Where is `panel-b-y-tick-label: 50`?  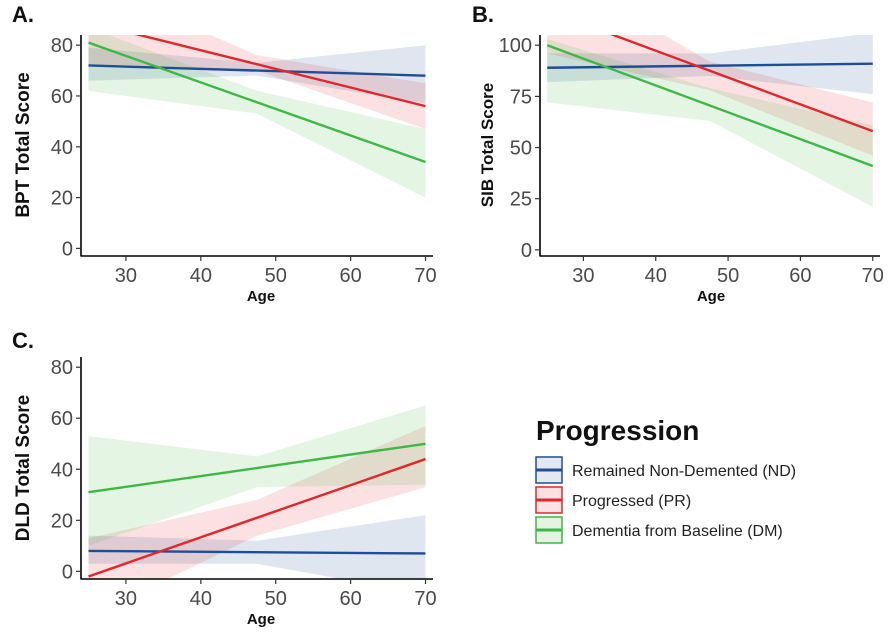 panel-b-y-tick-label: 50 is located at coordinates (521, 149).